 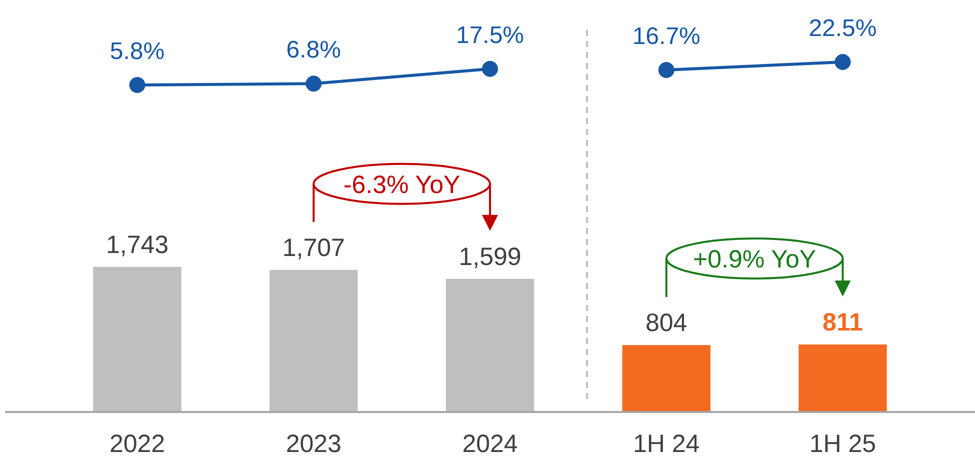 I want to click on text: -6.3% YoY, so click(x=402, y=184).